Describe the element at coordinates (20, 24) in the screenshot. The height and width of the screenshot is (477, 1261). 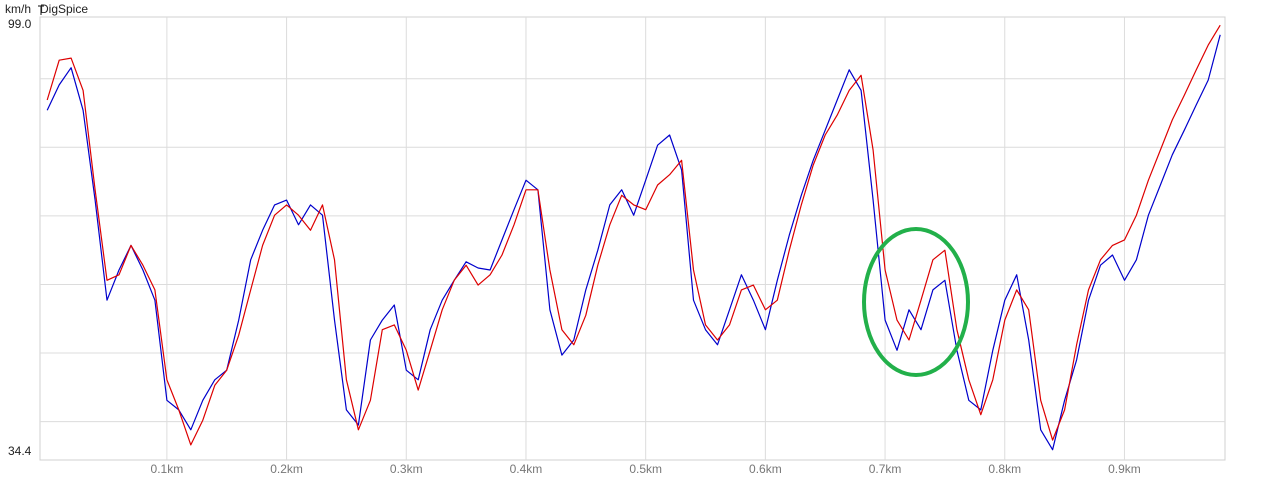
I see `y-tick-label: 99.0` at that location.